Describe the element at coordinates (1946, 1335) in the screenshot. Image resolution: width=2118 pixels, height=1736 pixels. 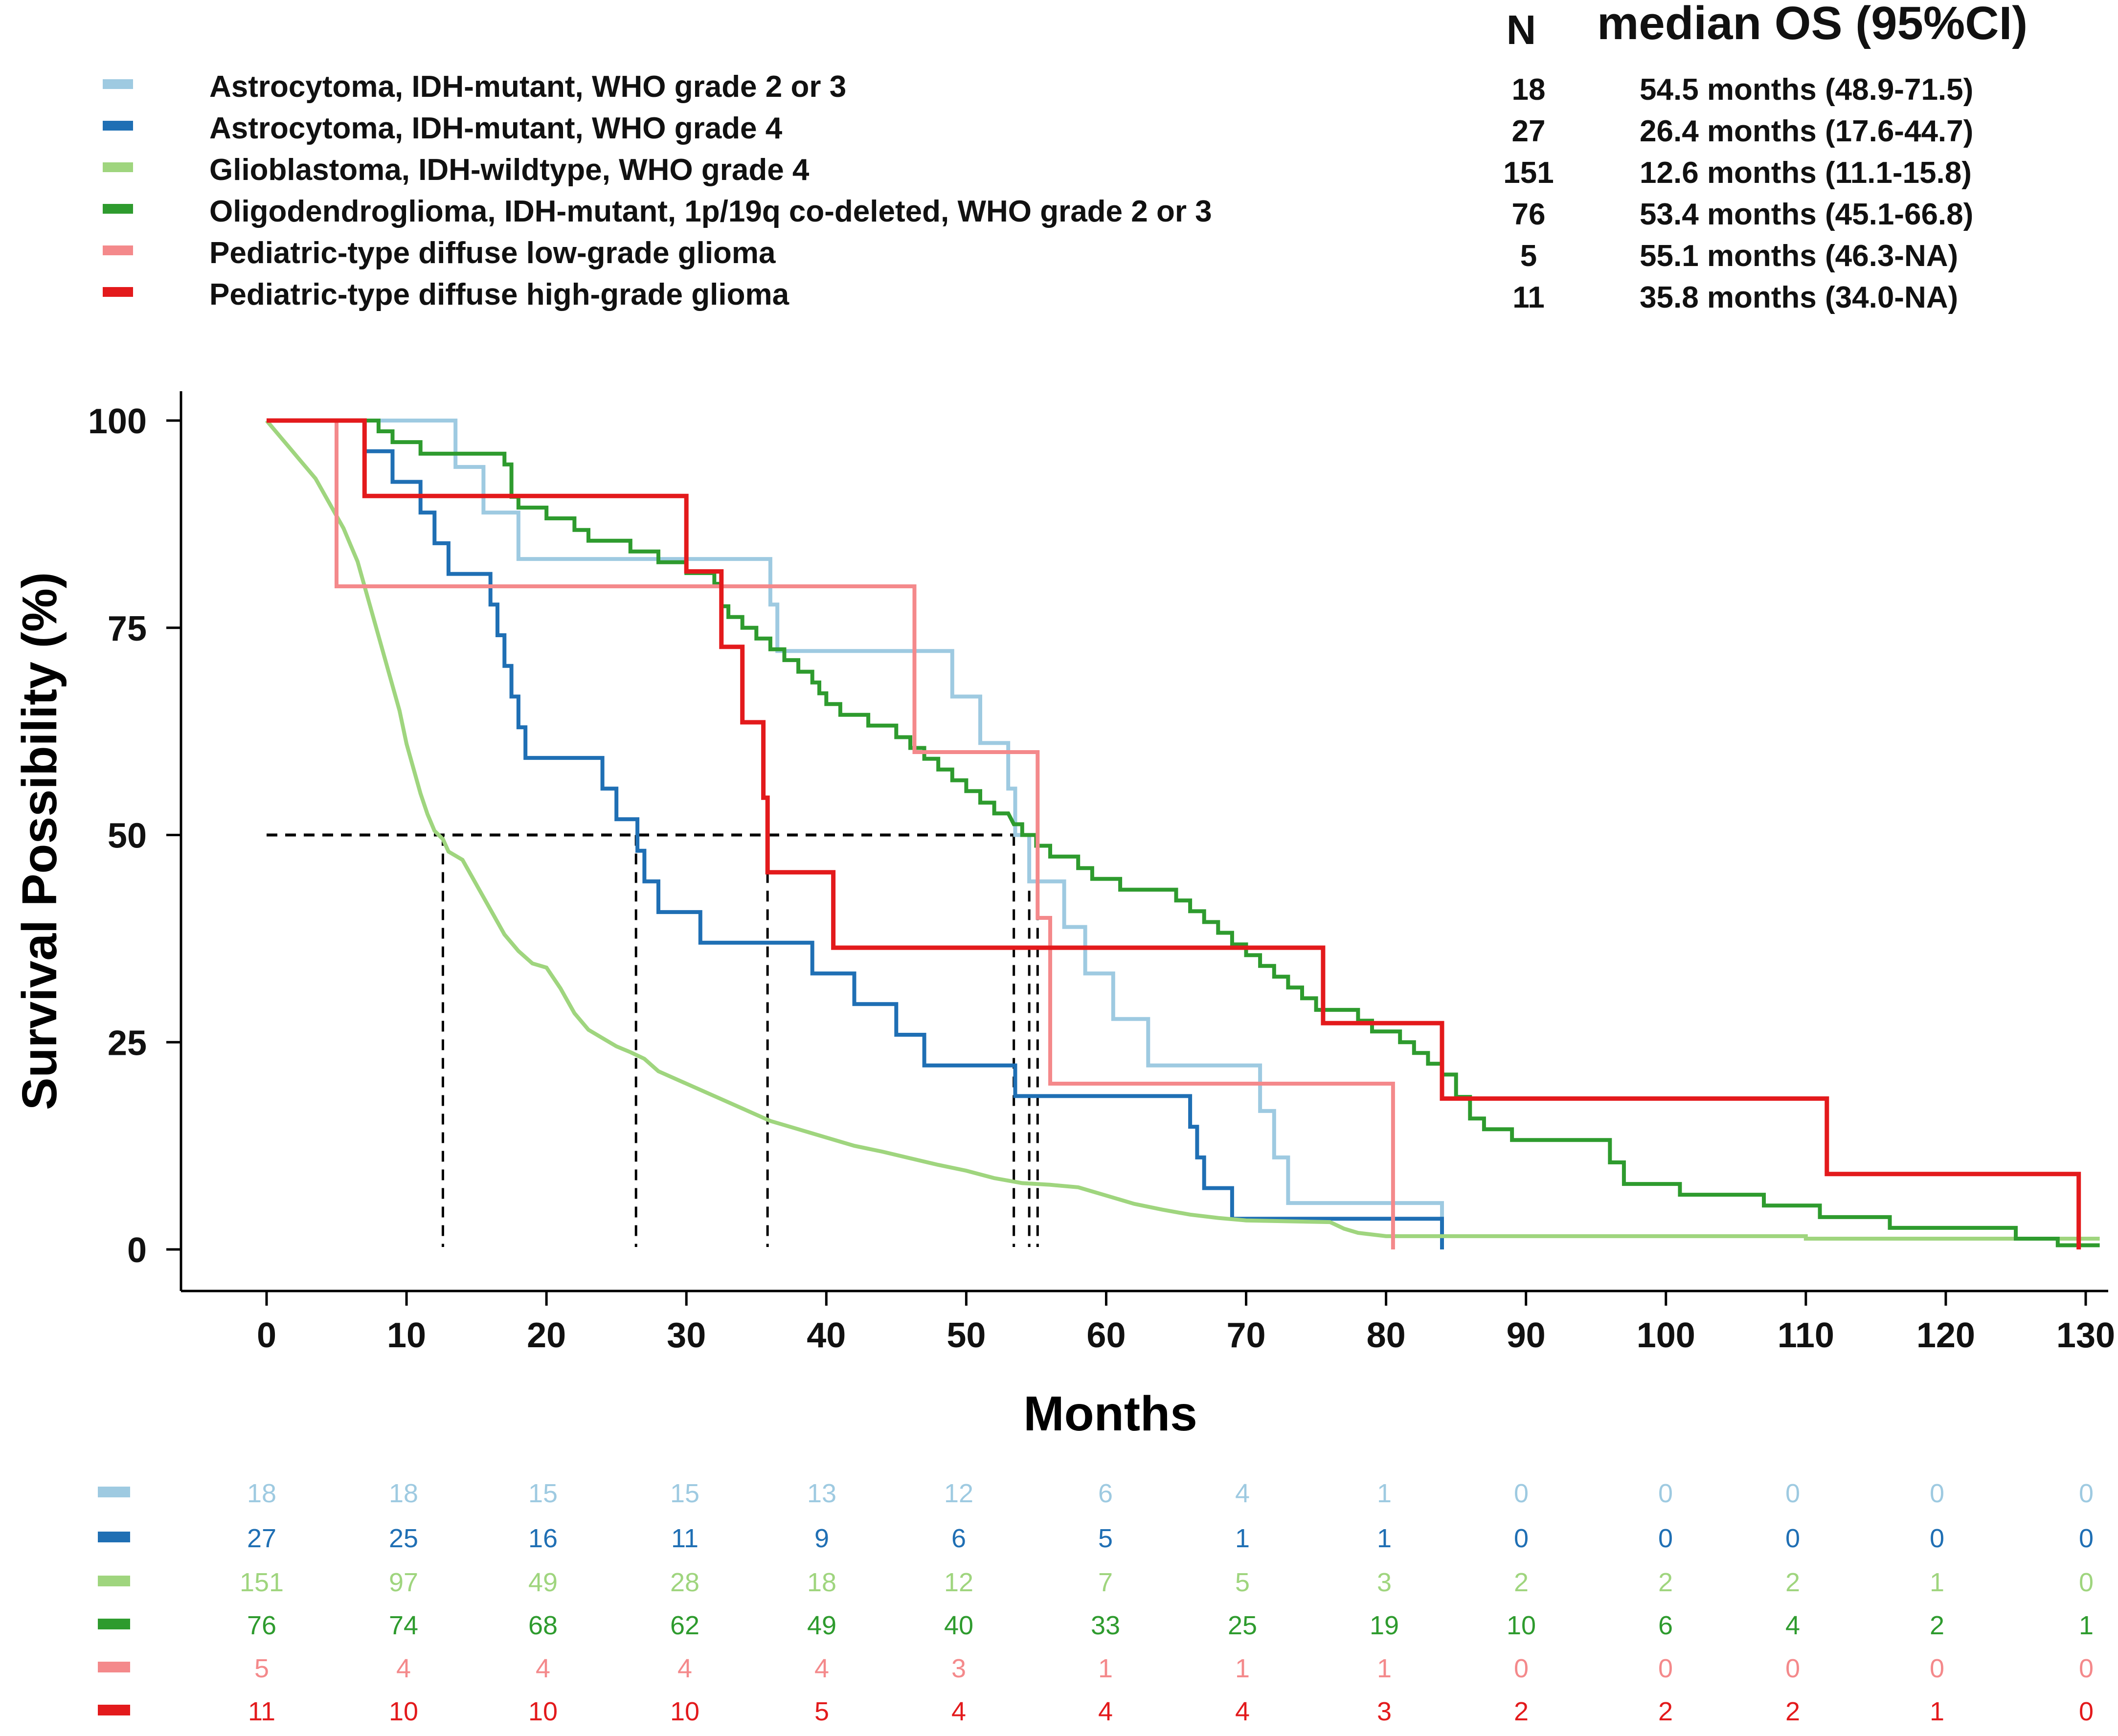
I see `x-tick-label: 120` at that location.